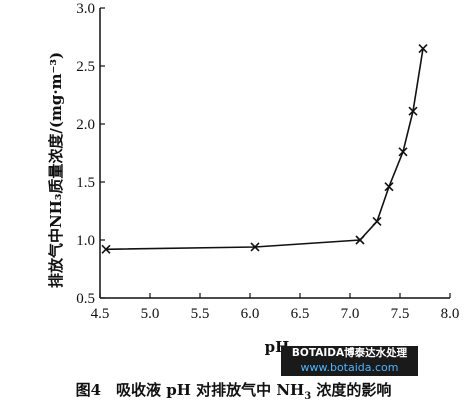 This screenshot has height=409, width=467. I want to click on x-tick-label: 5.5, so click(200, 314).